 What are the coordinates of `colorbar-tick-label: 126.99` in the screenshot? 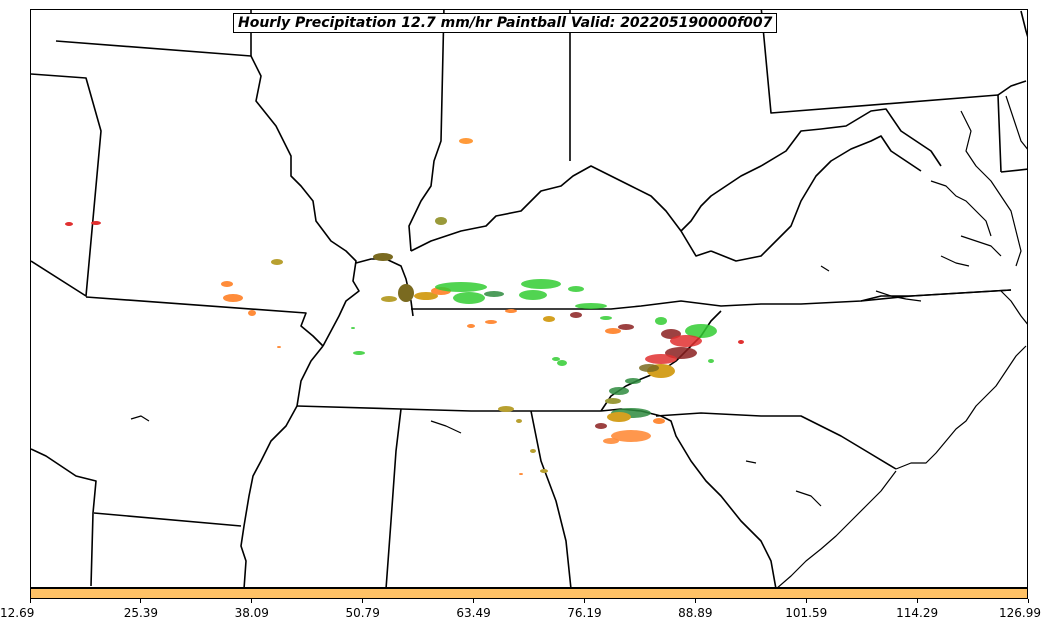 It's located at (1020, 613).